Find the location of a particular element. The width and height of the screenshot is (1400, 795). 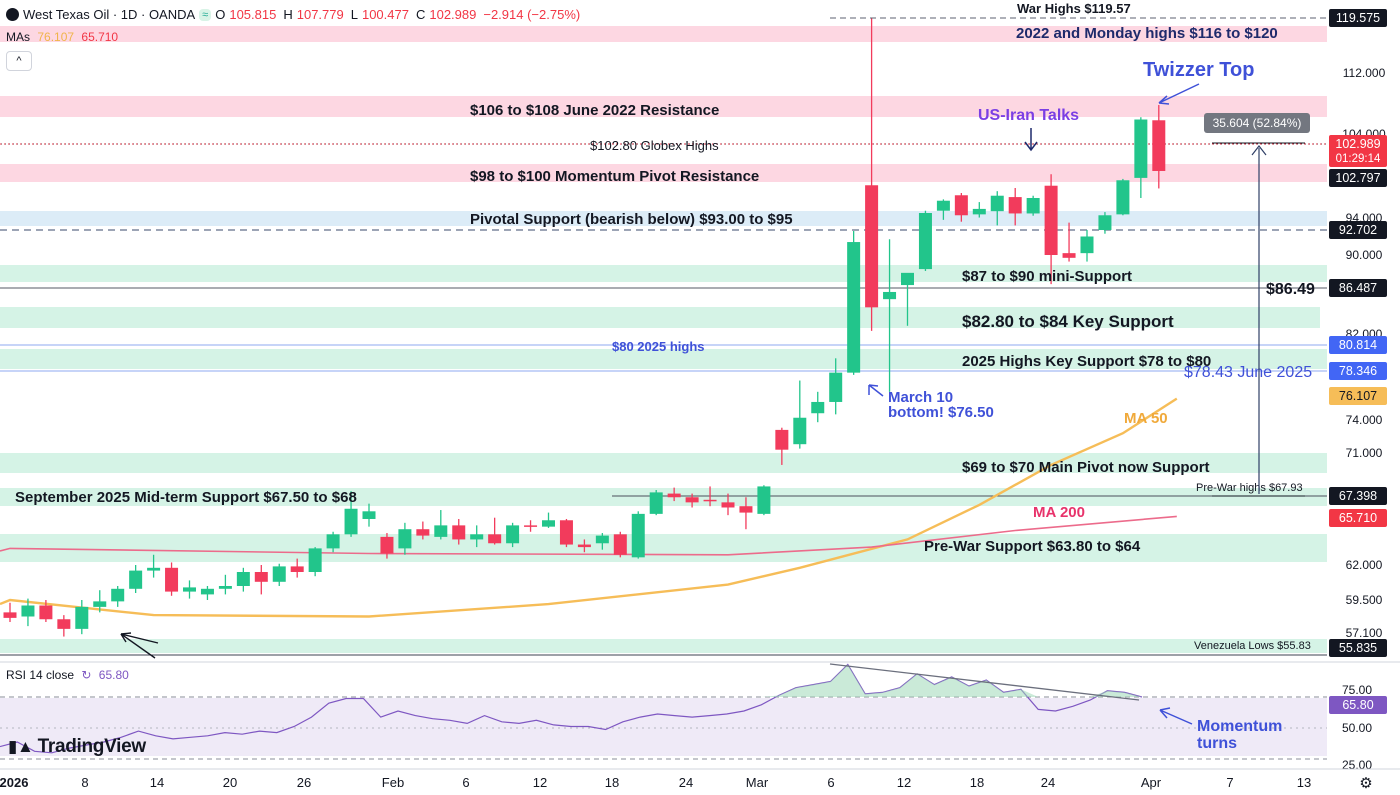

rsi-legend: RSI 14 close ↻ 65.80 is located at coordinates (67, 675).